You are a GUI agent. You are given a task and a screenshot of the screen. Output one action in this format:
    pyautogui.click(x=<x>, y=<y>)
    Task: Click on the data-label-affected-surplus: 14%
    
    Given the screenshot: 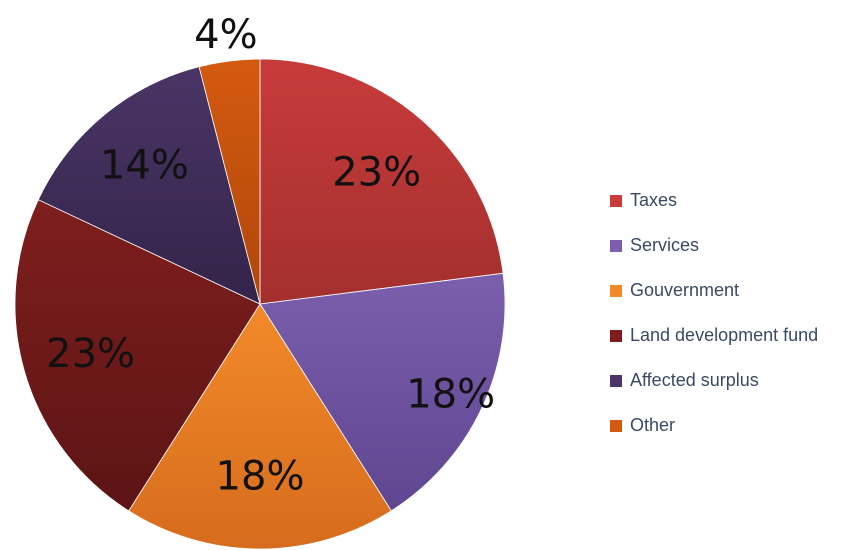 What is the action you would take?
    pyautogui.click(x=144, y=165)
    